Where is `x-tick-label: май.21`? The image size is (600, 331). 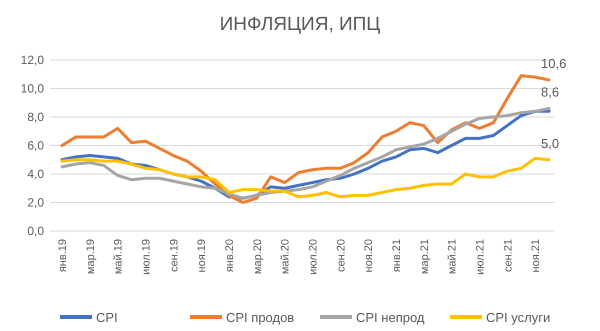
x-tick-label: май.21 is located at coordinates (452, 256).